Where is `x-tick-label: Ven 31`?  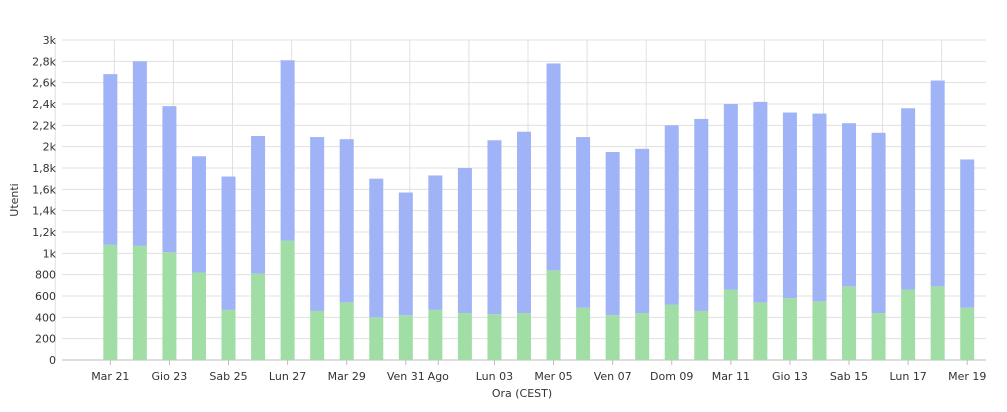
x-tick-label: Ven 31 is located at coordinates (406, 376).